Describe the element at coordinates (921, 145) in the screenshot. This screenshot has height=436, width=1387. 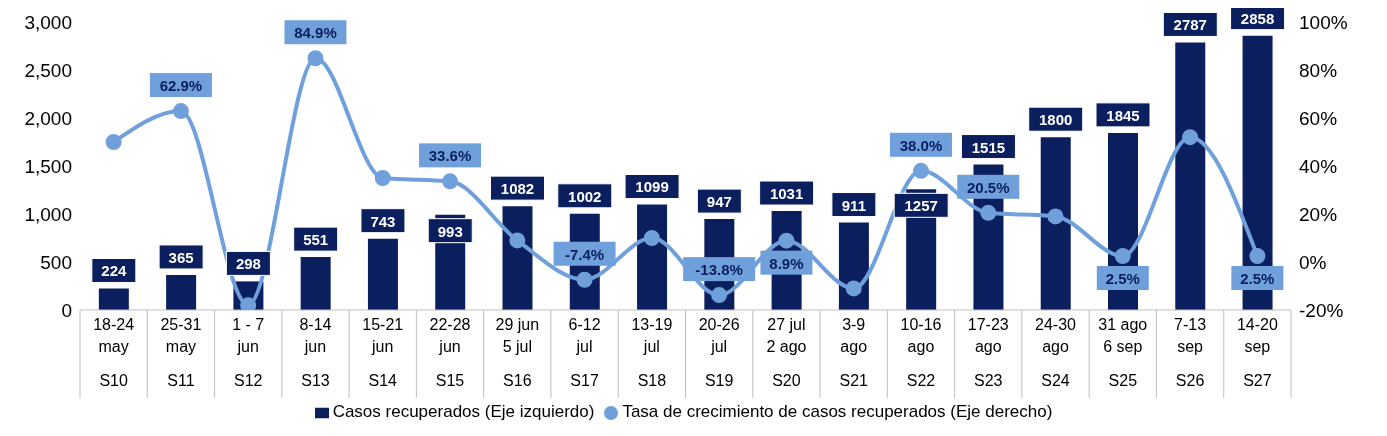
I see `data-label: 38.0%` at that location.